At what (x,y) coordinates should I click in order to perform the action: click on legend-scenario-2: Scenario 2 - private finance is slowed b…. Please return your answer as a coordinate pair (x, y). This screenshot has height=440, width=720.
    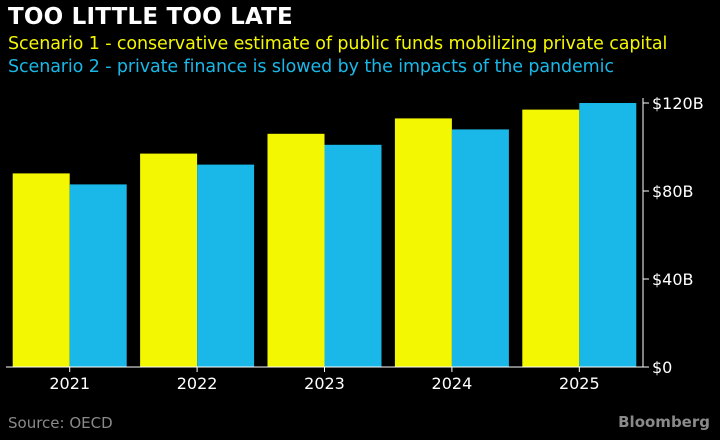
    Looking at the image, I should click on (311, 67).